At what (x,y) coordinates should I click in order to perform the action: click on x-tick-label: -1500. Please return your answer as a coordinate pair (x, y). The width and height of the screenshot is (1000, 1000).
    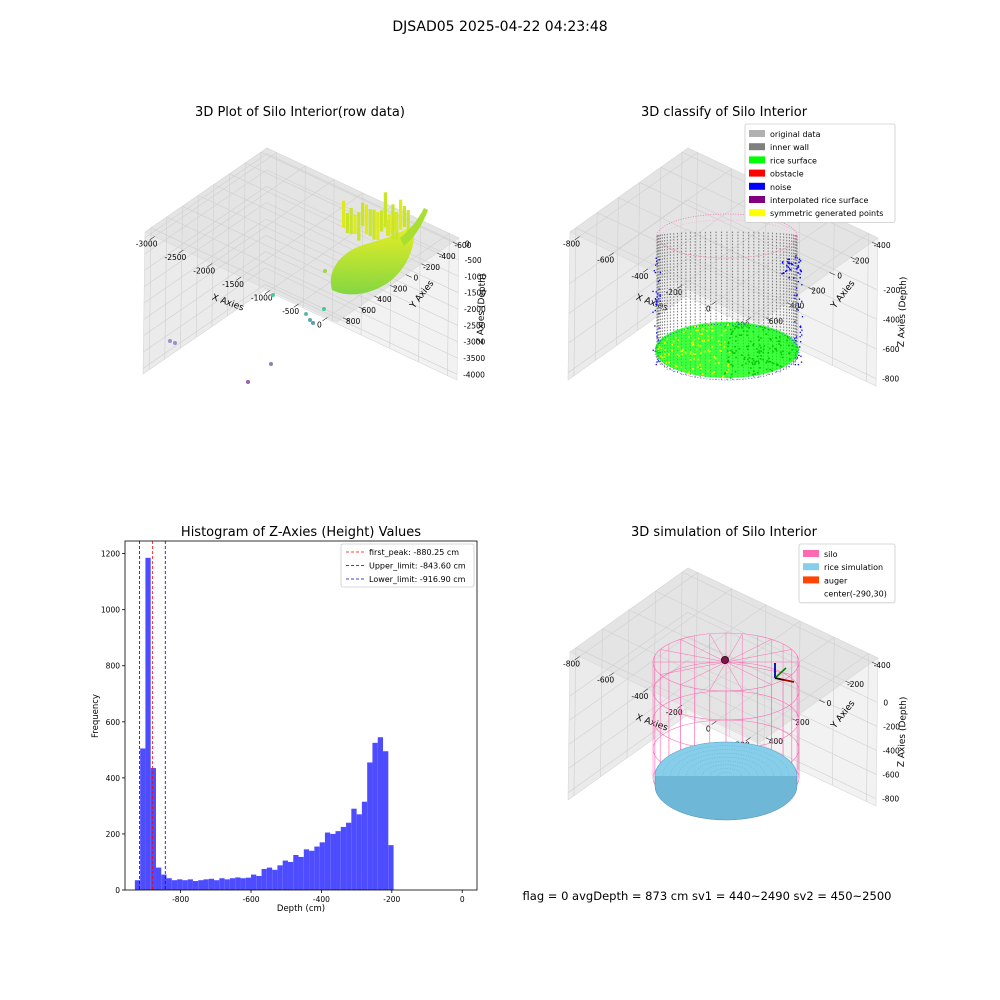
    Looking at the image, I should click on (233, 284).